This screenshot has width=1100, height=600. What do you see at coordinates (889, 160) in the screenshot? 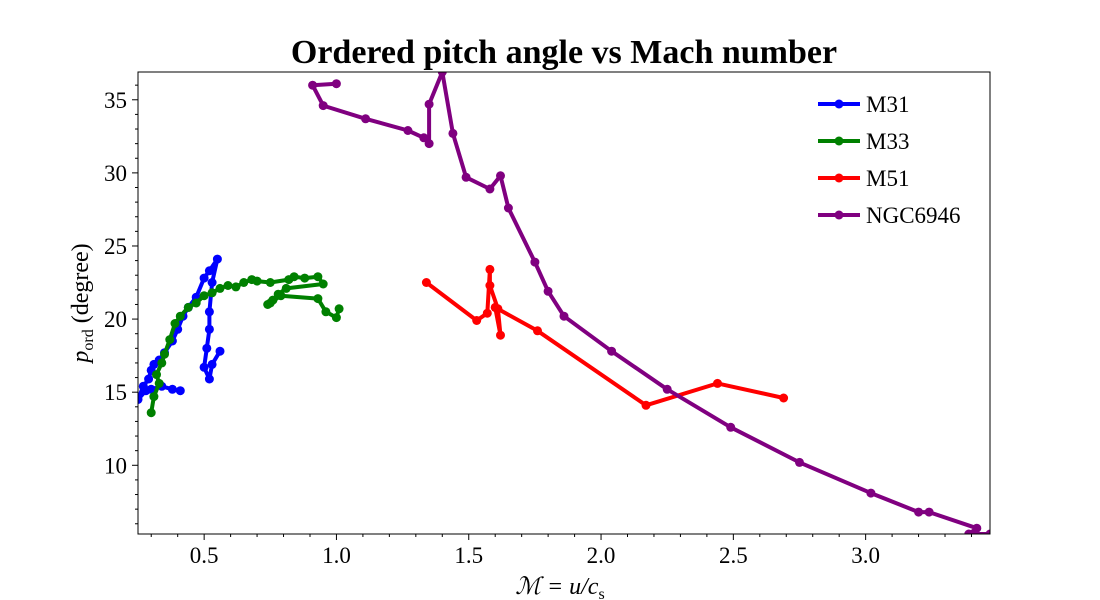
I see `legend: M31 M33 M51 NGC6946` at bounding box center [889, 160].